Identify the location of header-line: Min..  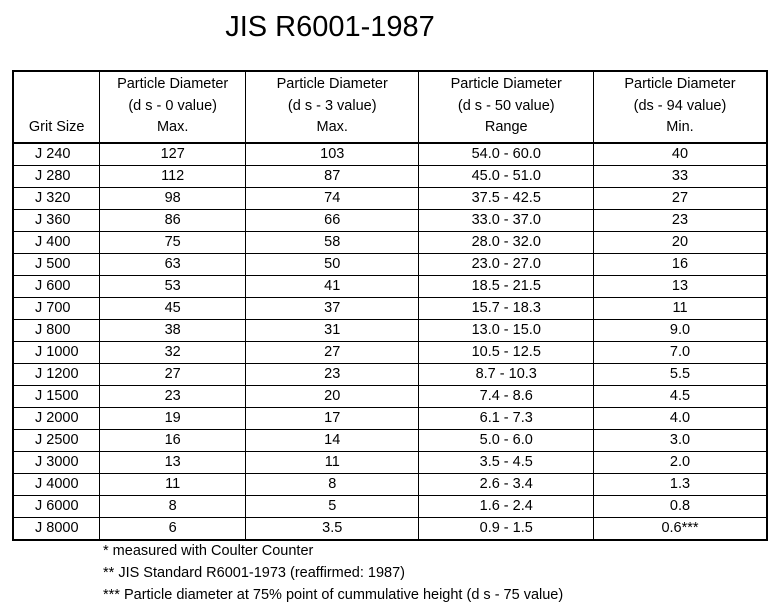
(680, 127).